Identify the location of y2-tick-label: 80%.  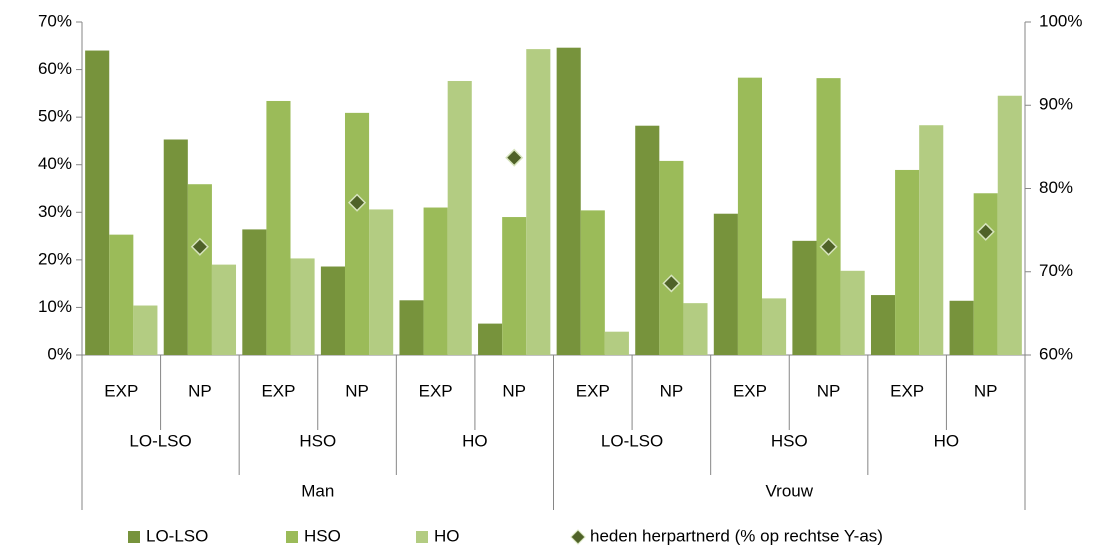
(1056, 187).